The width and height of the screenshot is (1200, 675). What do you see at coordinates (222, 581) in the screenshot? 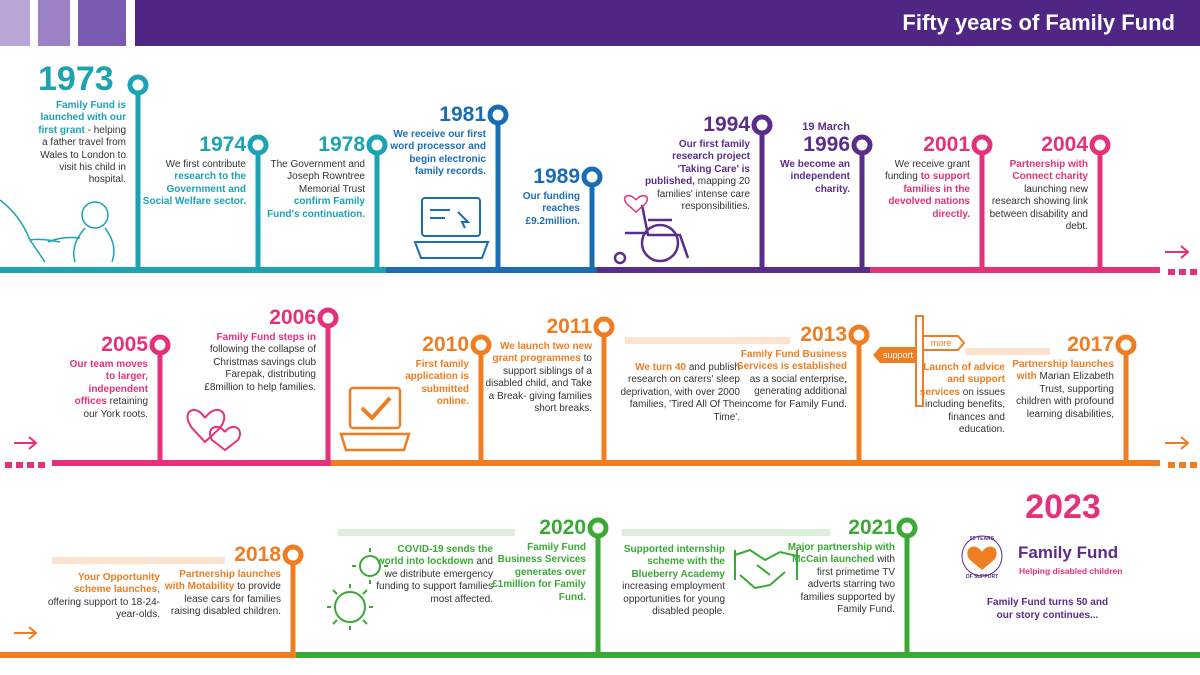
I see `event-highlight: Partnership launches with Motability` at bounding box center [222, 581].